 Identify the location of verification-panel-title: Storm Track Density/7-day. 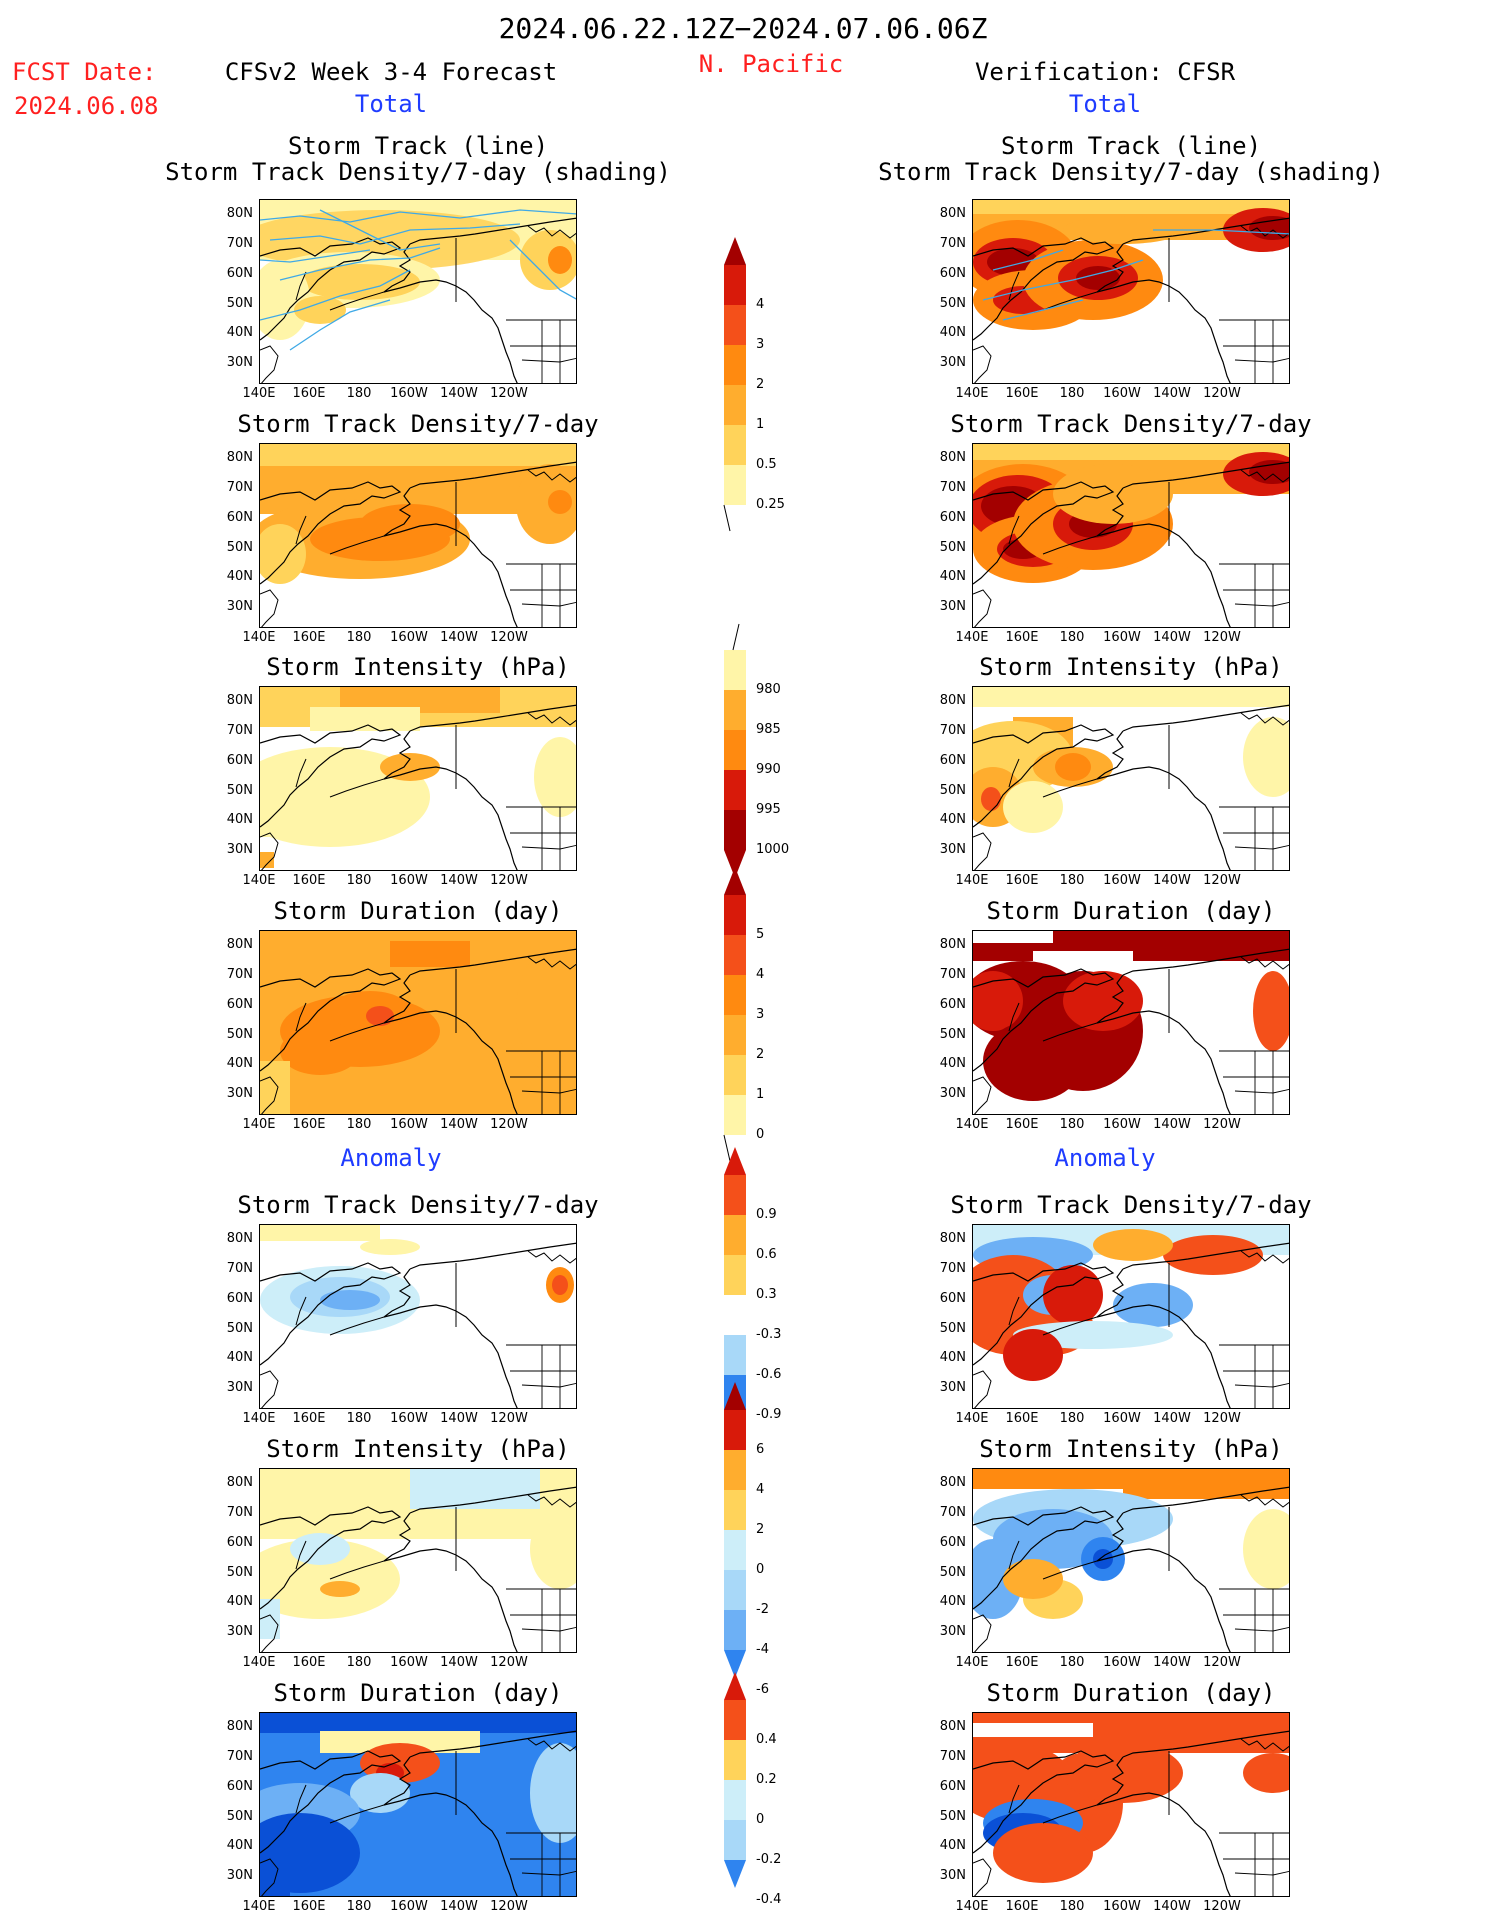
(1131, 1205).